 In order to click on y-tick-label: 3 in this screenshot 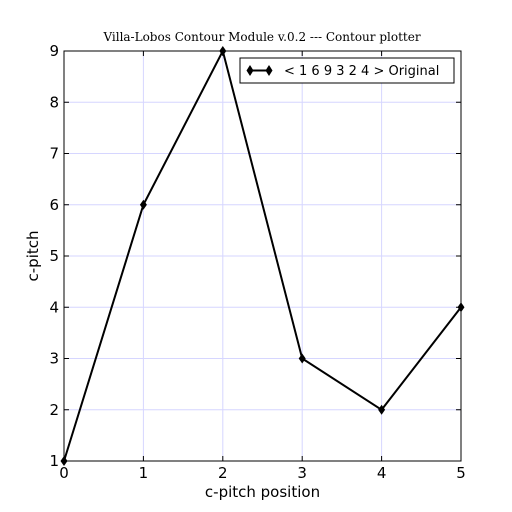, I will do `click(54, 359)`.